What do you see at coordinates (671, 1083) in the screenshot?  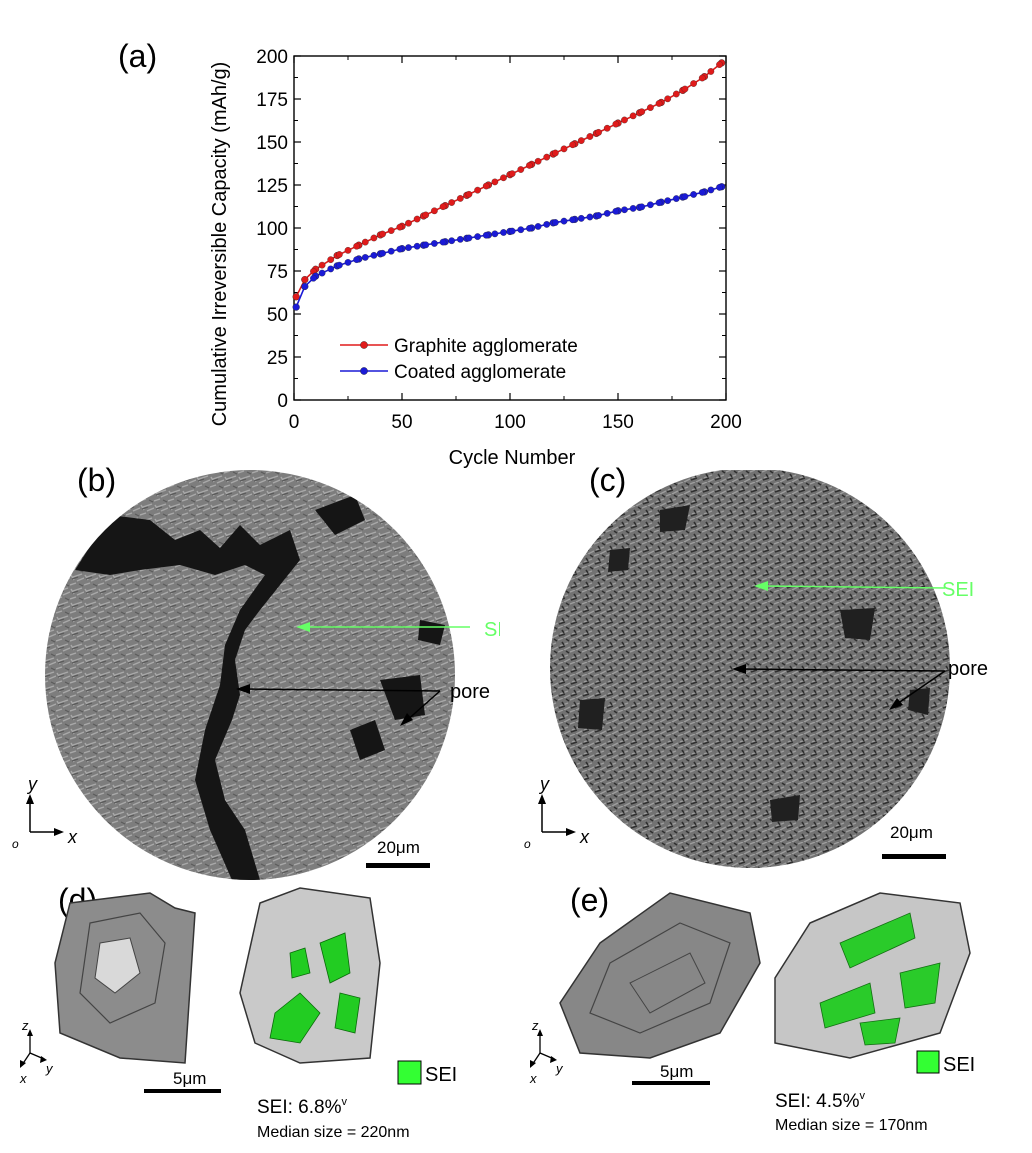 I see `scale-bar-e` at bounding box center [671, 1083].